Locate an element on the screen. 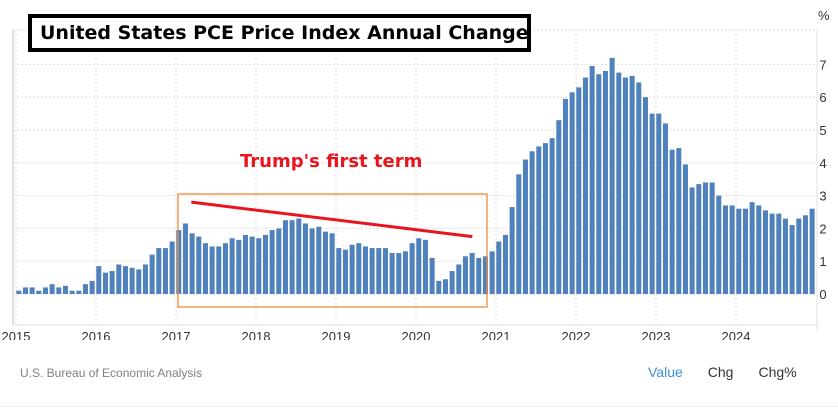  tab-value: Value is located at coordinates (665, 372).